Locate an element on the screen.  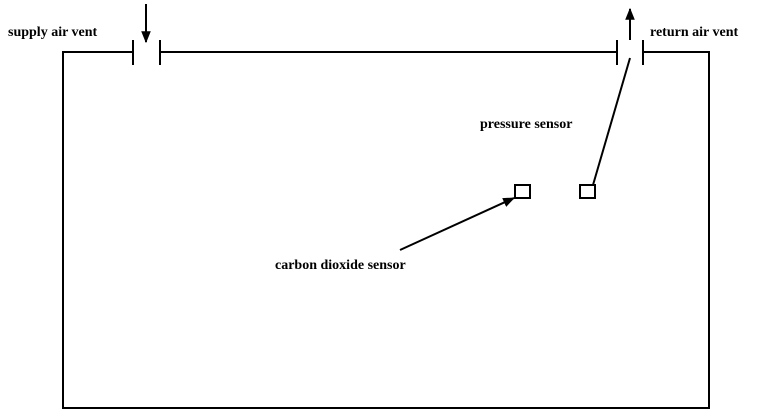
supply-label: supply air vent is located at coordinates (53, 32).